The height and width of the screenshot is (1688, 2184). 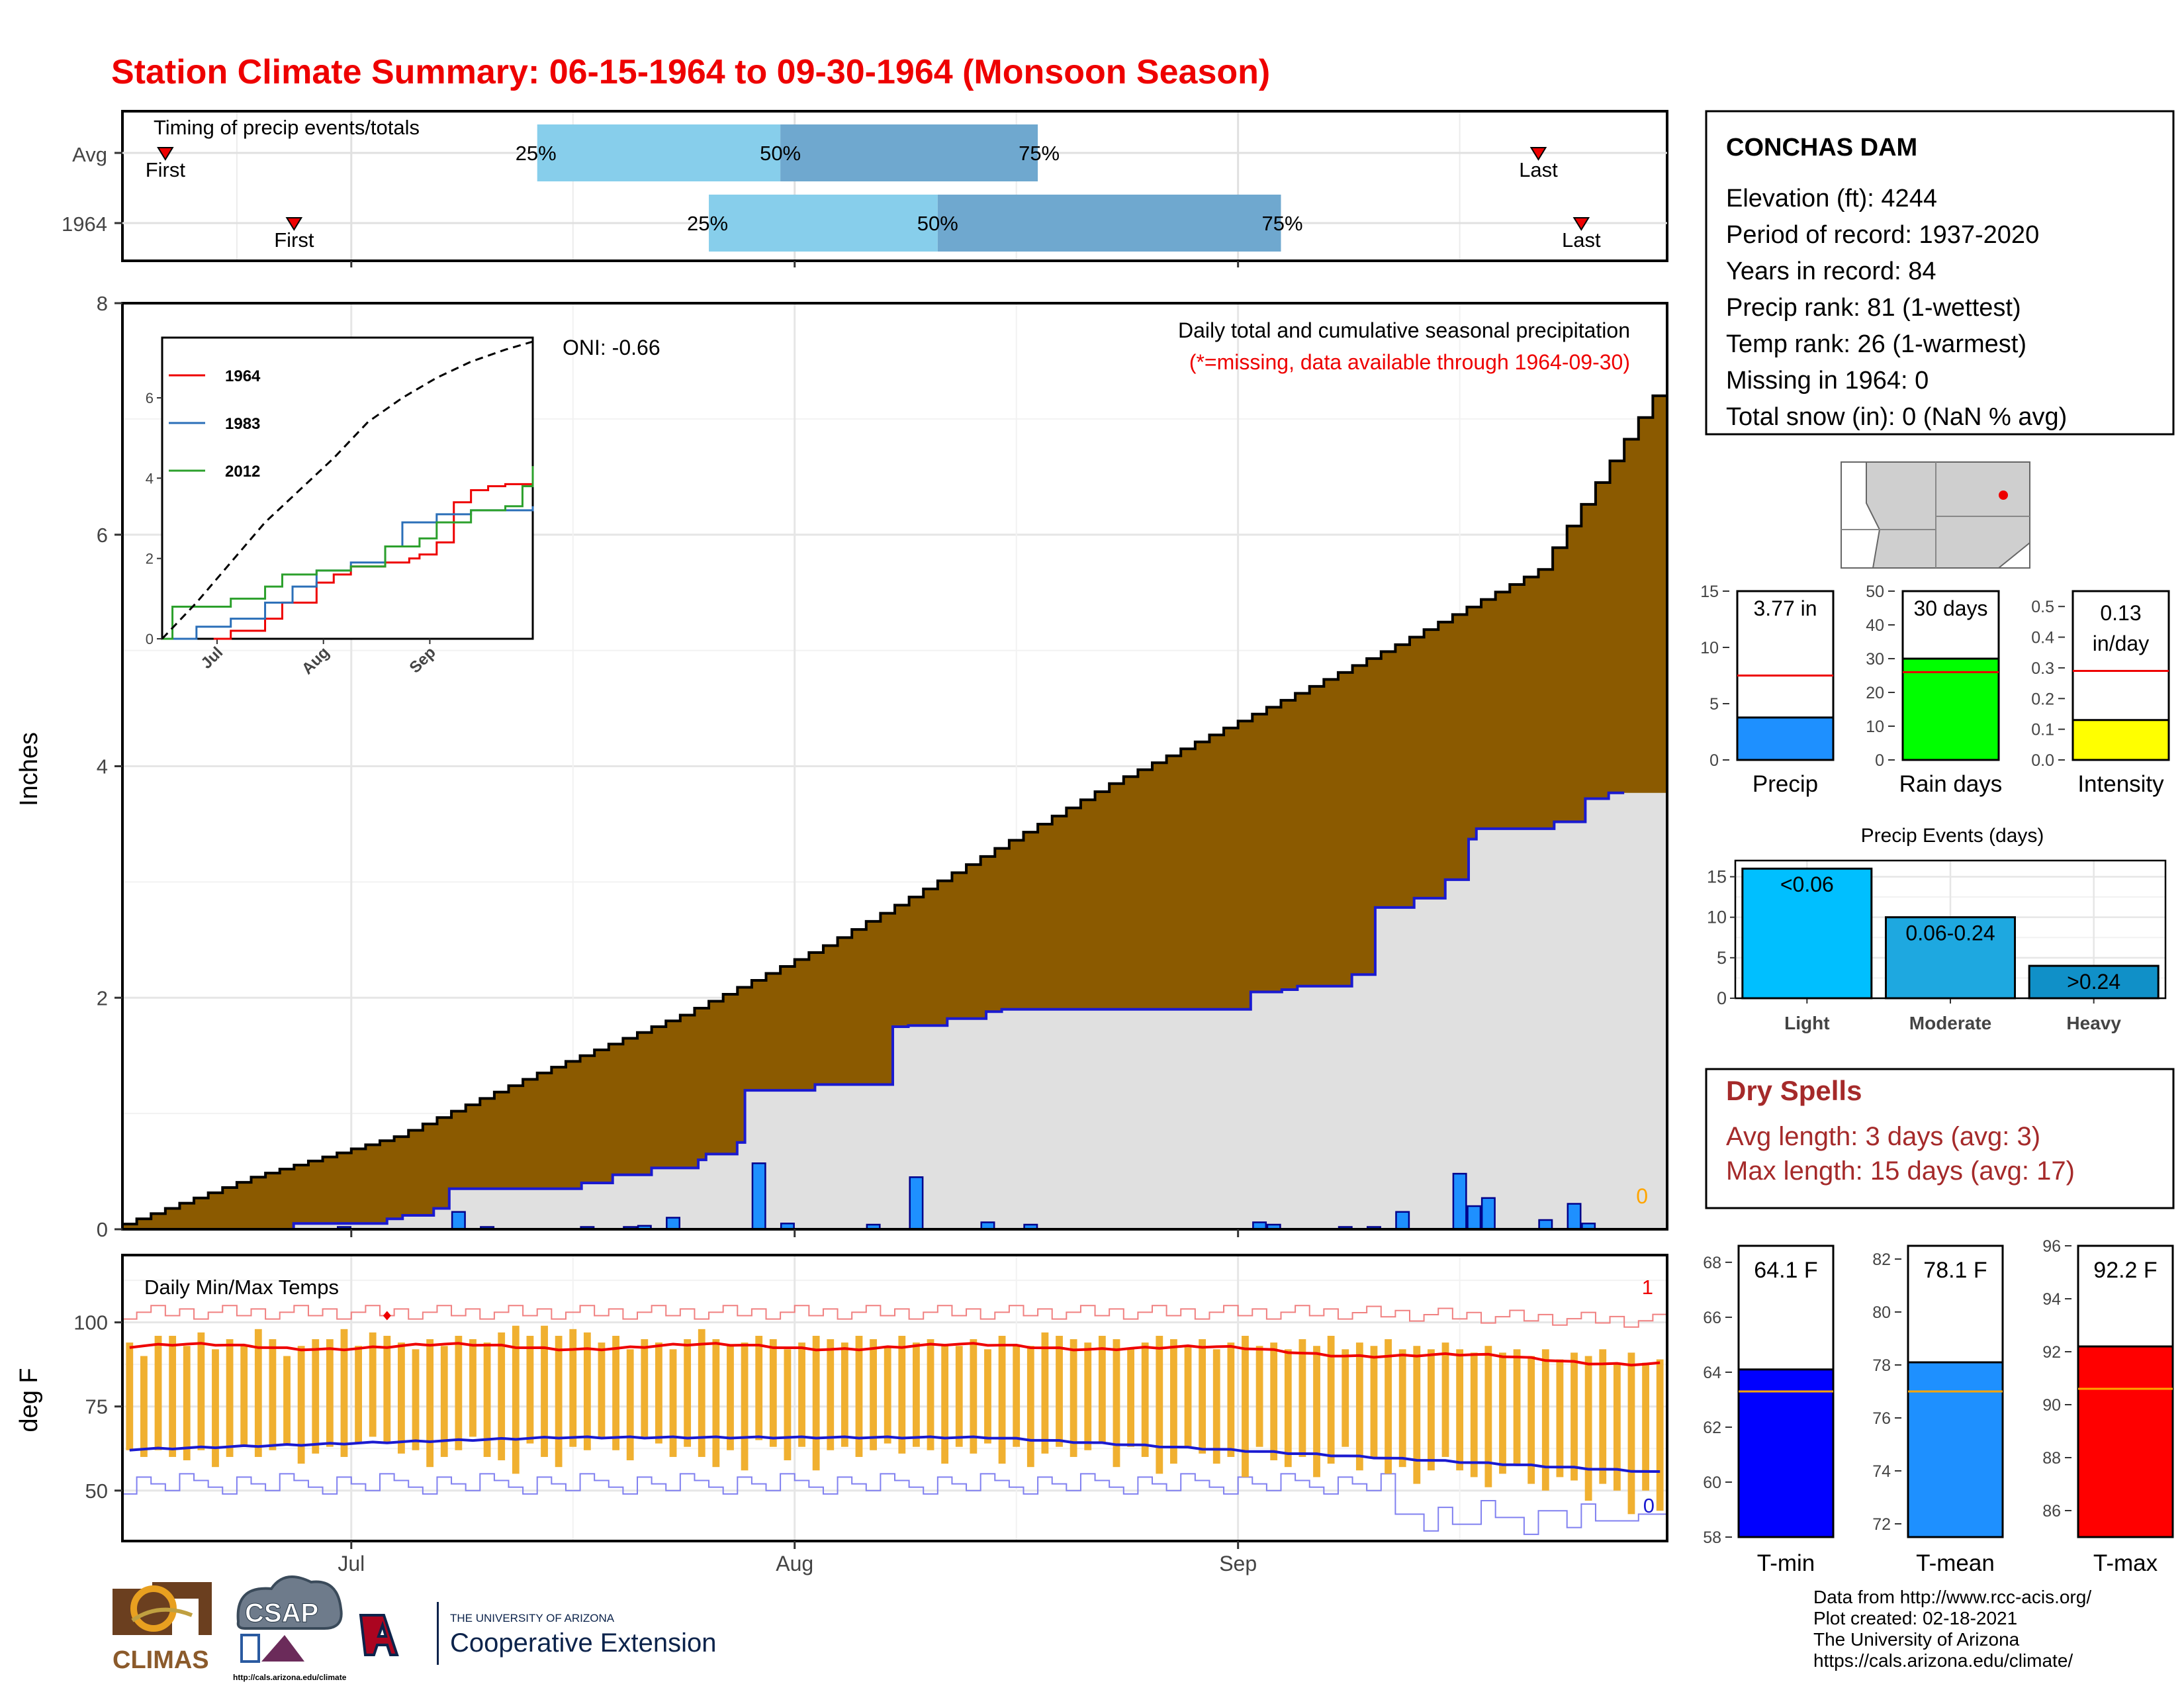 I want to click on quartile-label-75: 75%, so click(x=1281, y=223).